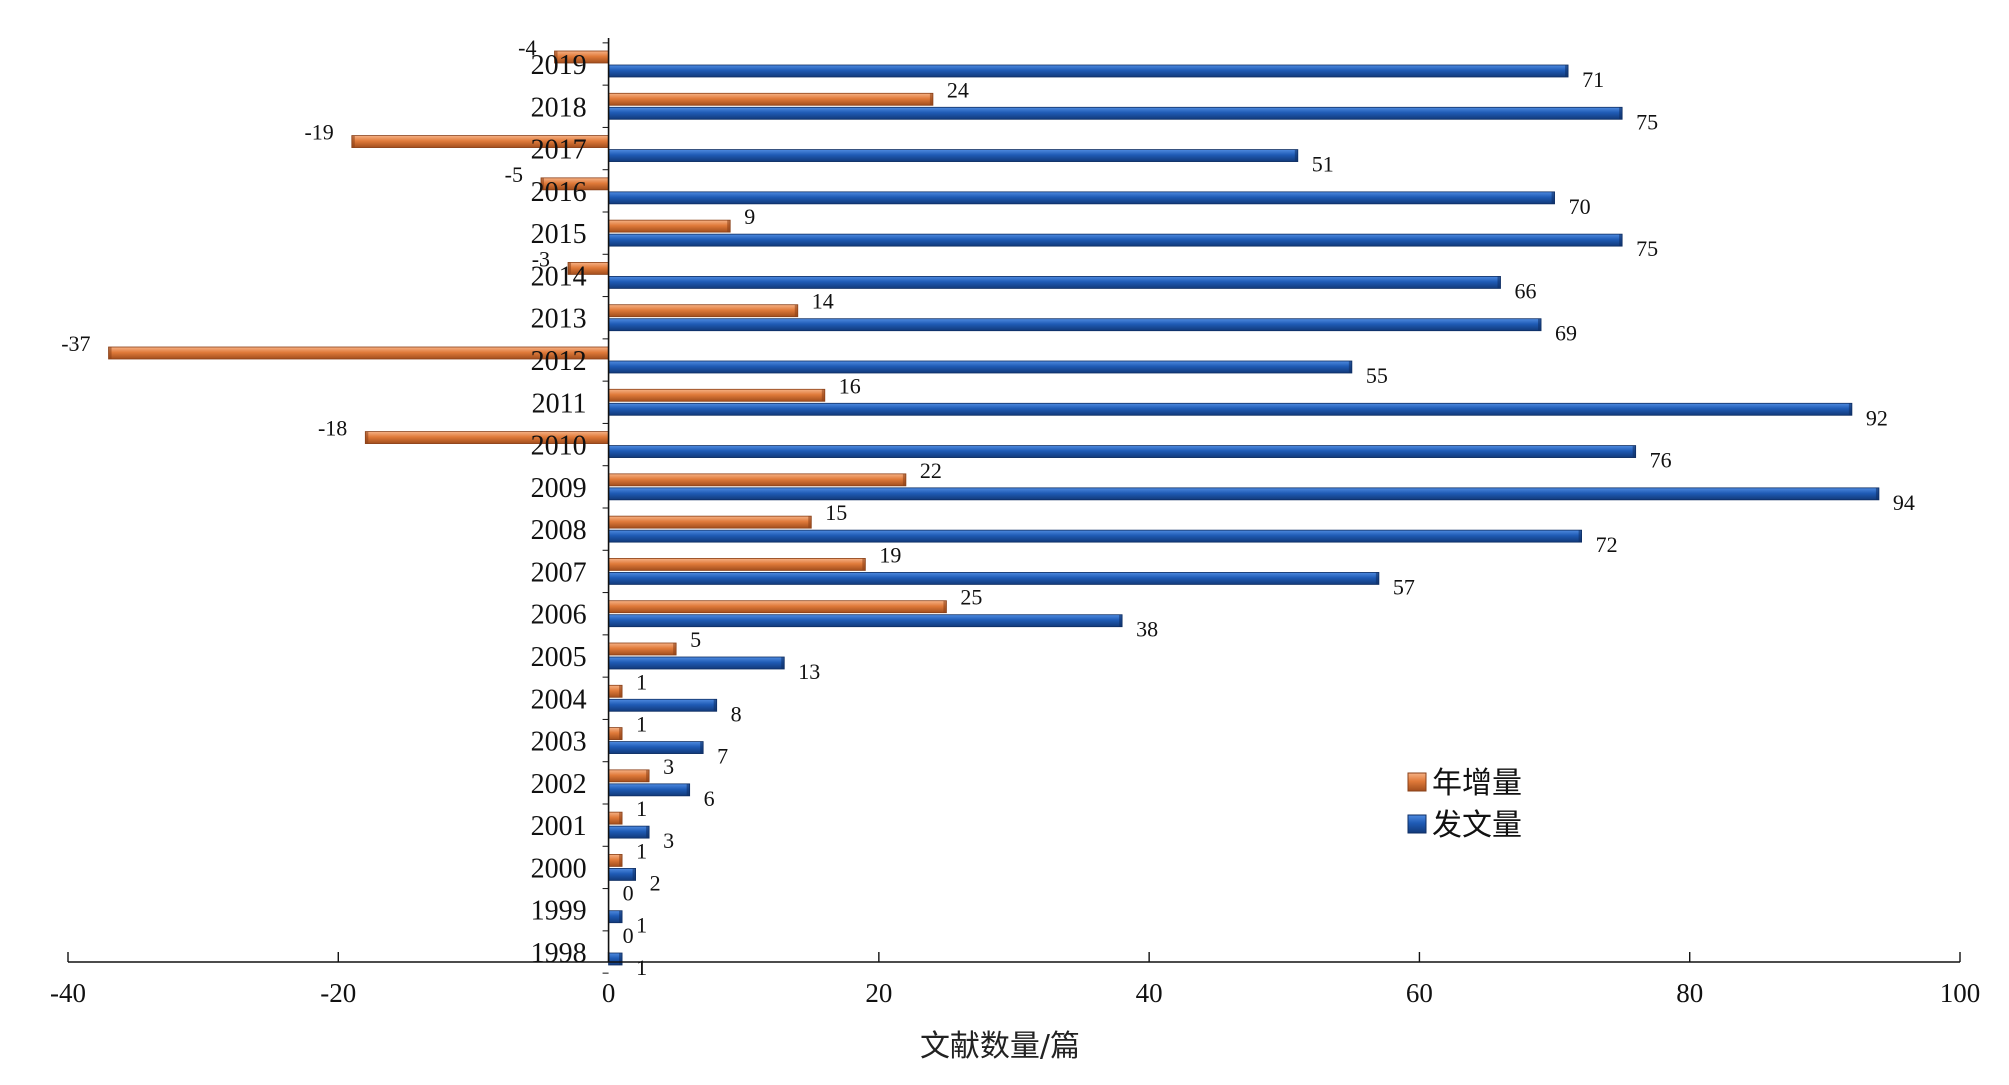 The height and width of the screenshot is (1085, 2009). What do you see at coordinates (1075, 325) in the screenshot?
I see `bar-count-2013` at bounding box center [1075, 325].